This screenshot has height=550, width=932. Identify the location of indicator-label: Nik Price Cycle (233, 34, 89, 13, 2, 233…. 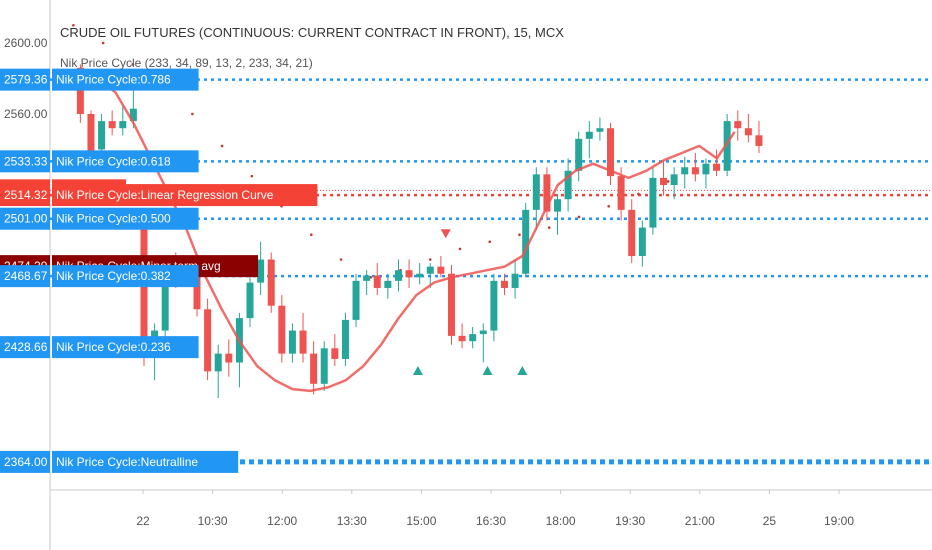
(186, 63).